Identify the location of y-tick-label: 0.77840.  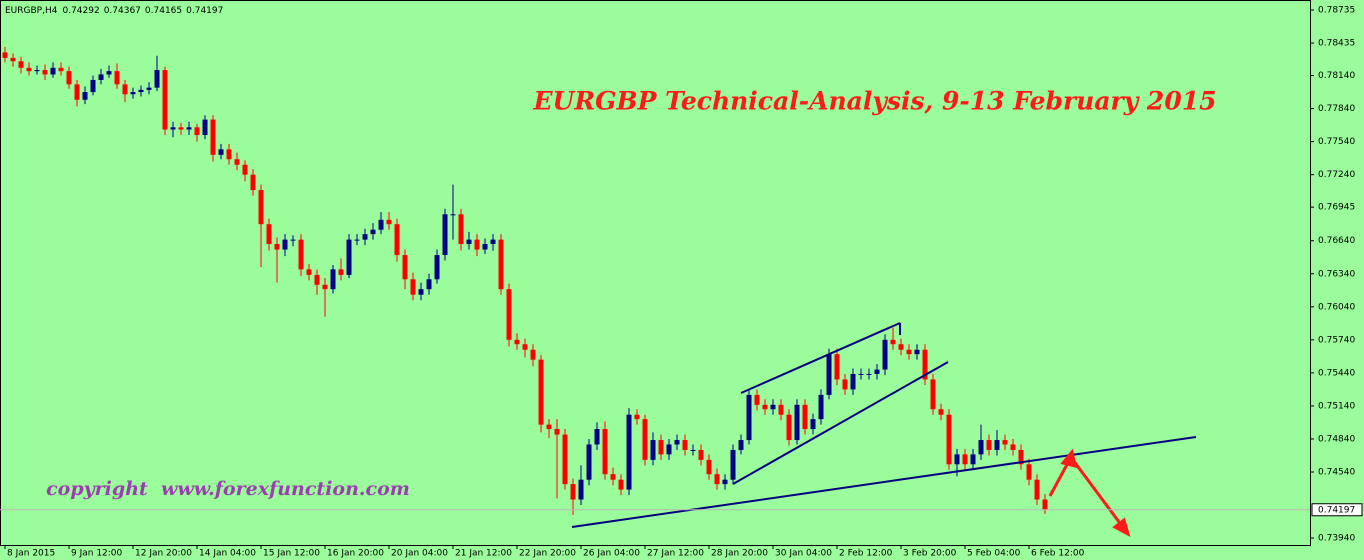
(1336, 109).